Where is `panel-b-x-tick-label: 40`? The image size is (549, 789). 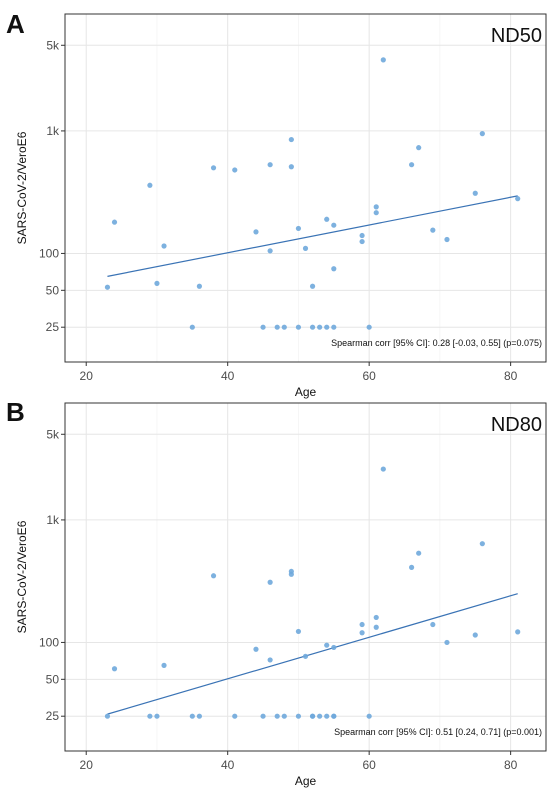 panel-b-x-tick-label: 40 is located at coordinates (228, 765).